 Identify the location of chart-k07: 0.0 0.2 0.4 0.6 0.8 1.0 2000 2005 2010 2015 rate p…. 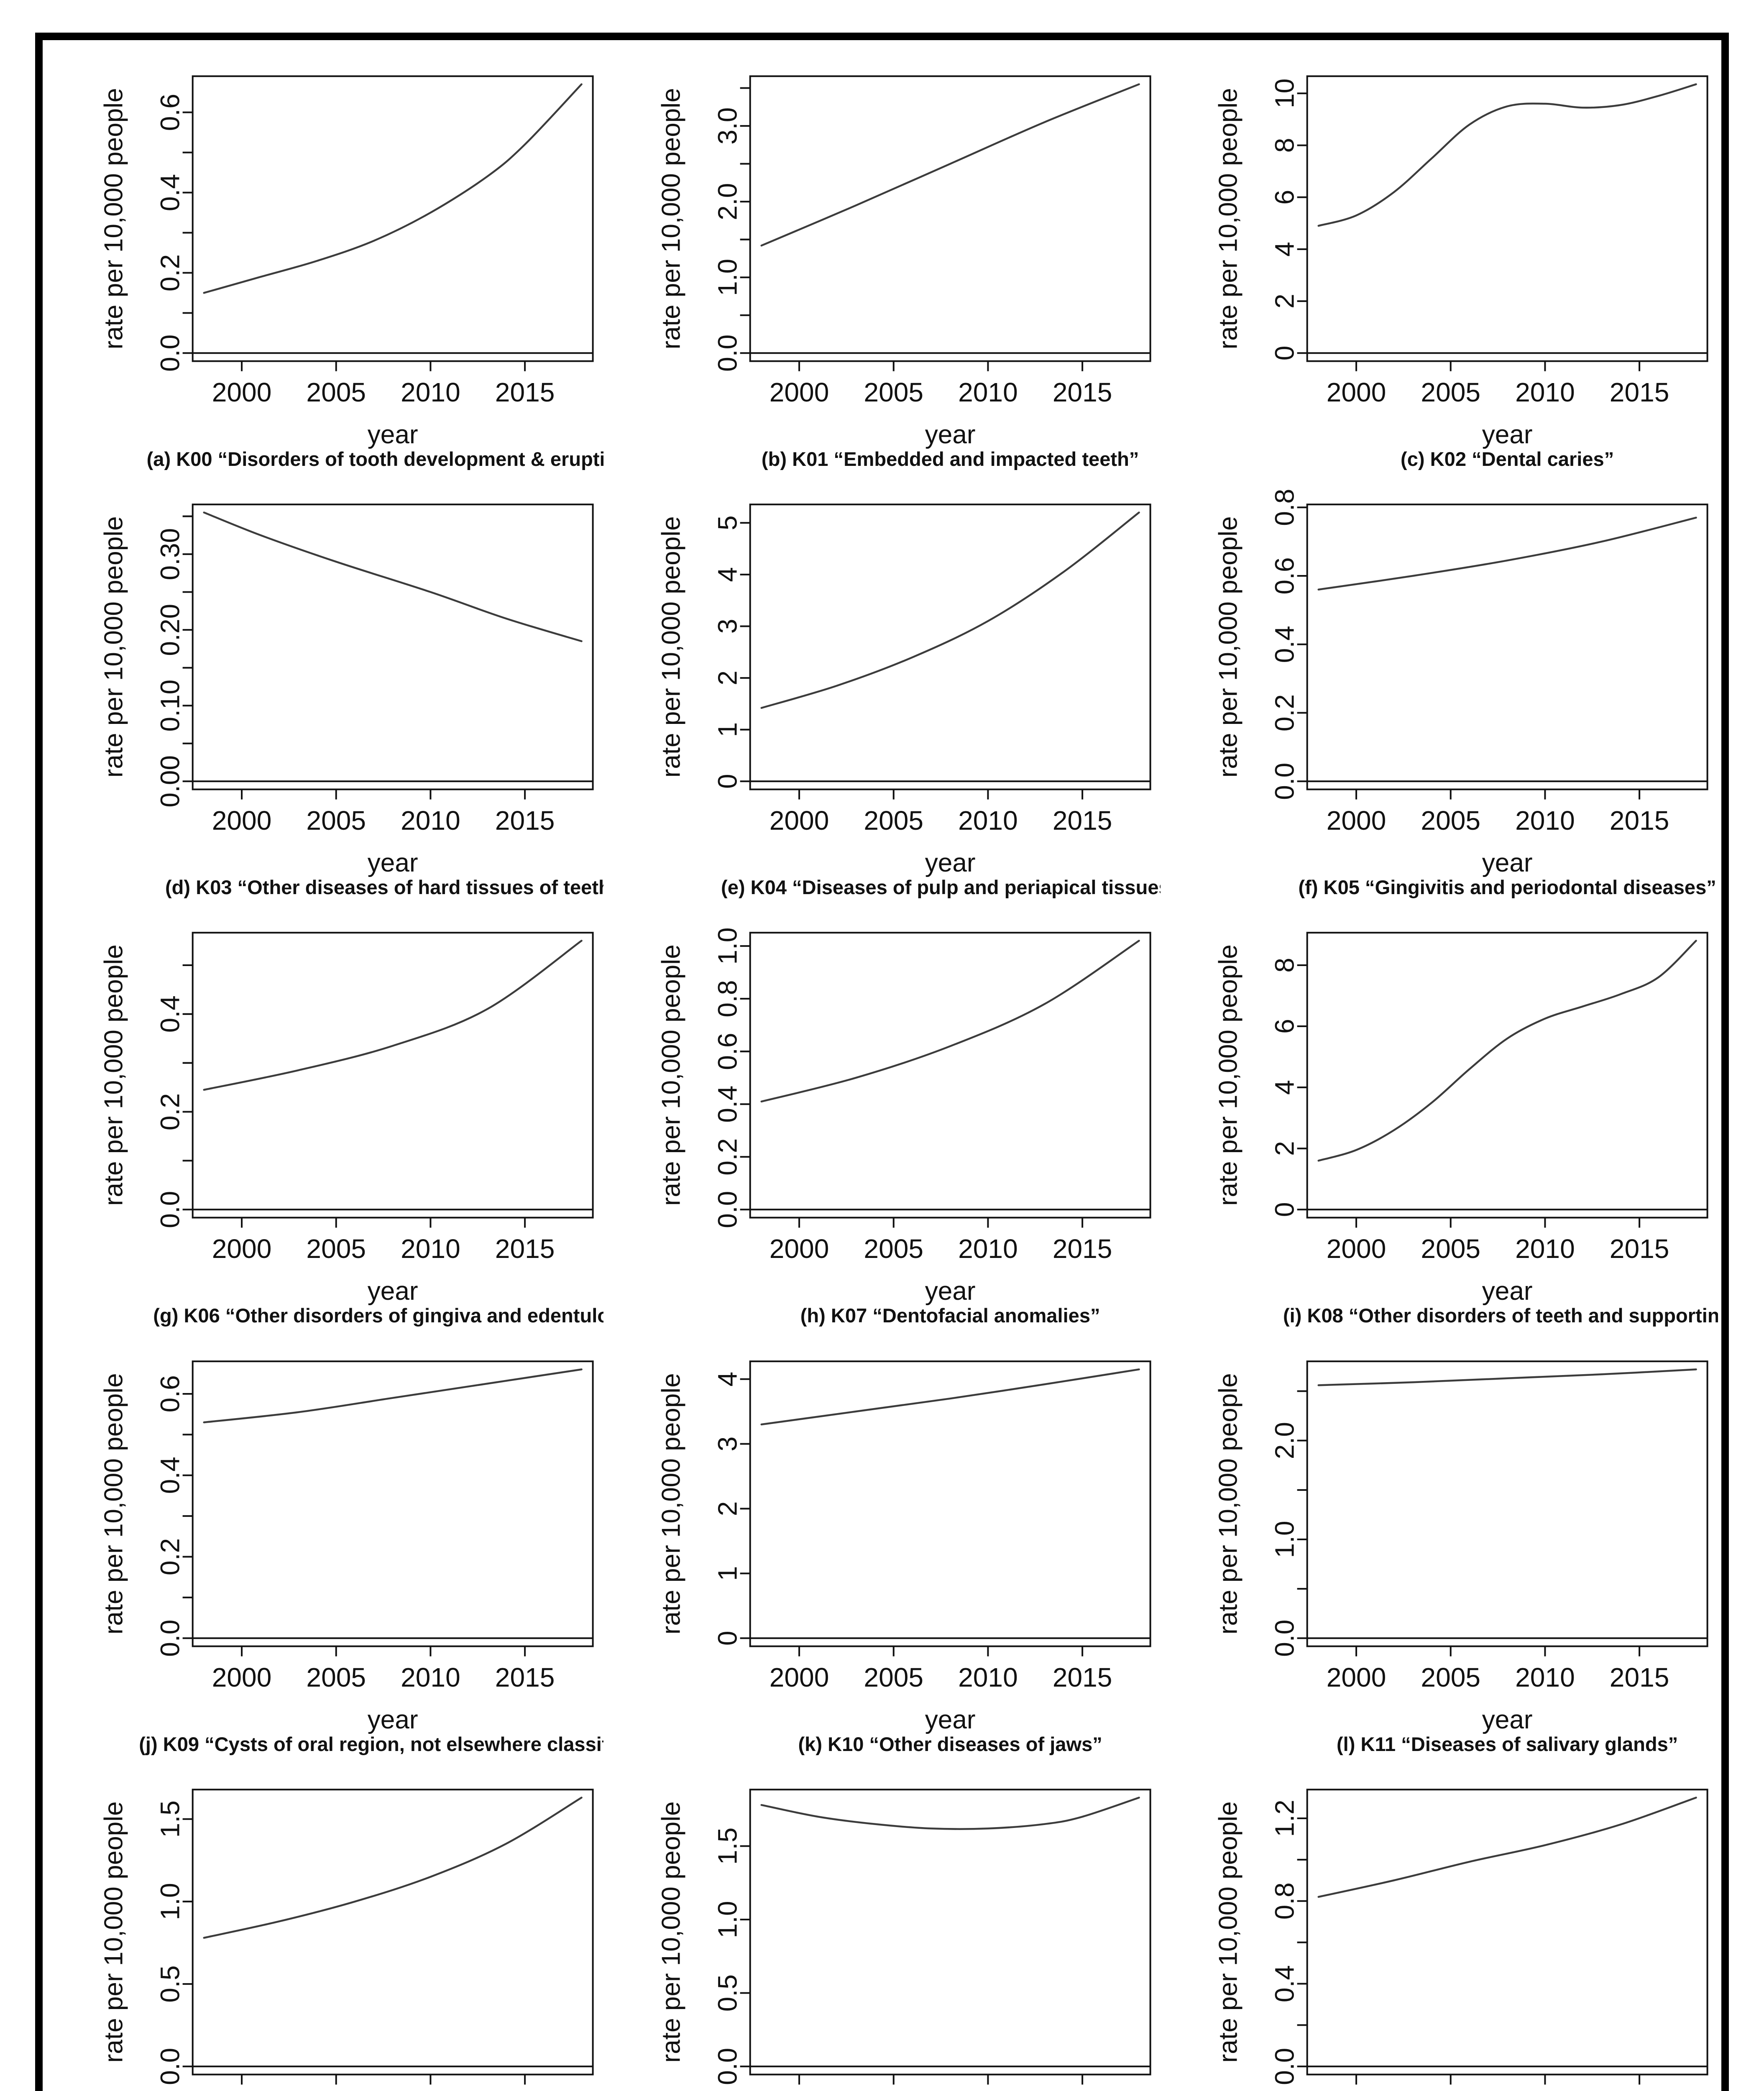
(904, 1127).